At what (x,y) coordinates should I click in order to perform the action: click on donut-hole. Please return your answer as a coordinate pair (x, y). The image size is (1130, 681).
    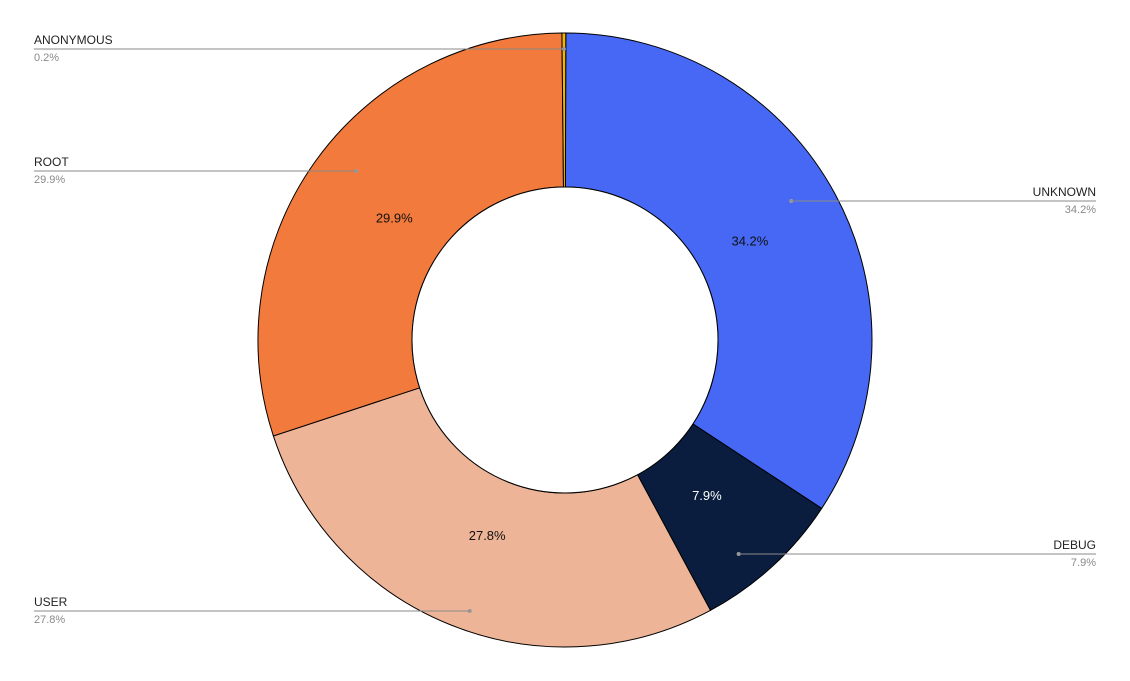
    Looking at the image, I should click on (565, 340).